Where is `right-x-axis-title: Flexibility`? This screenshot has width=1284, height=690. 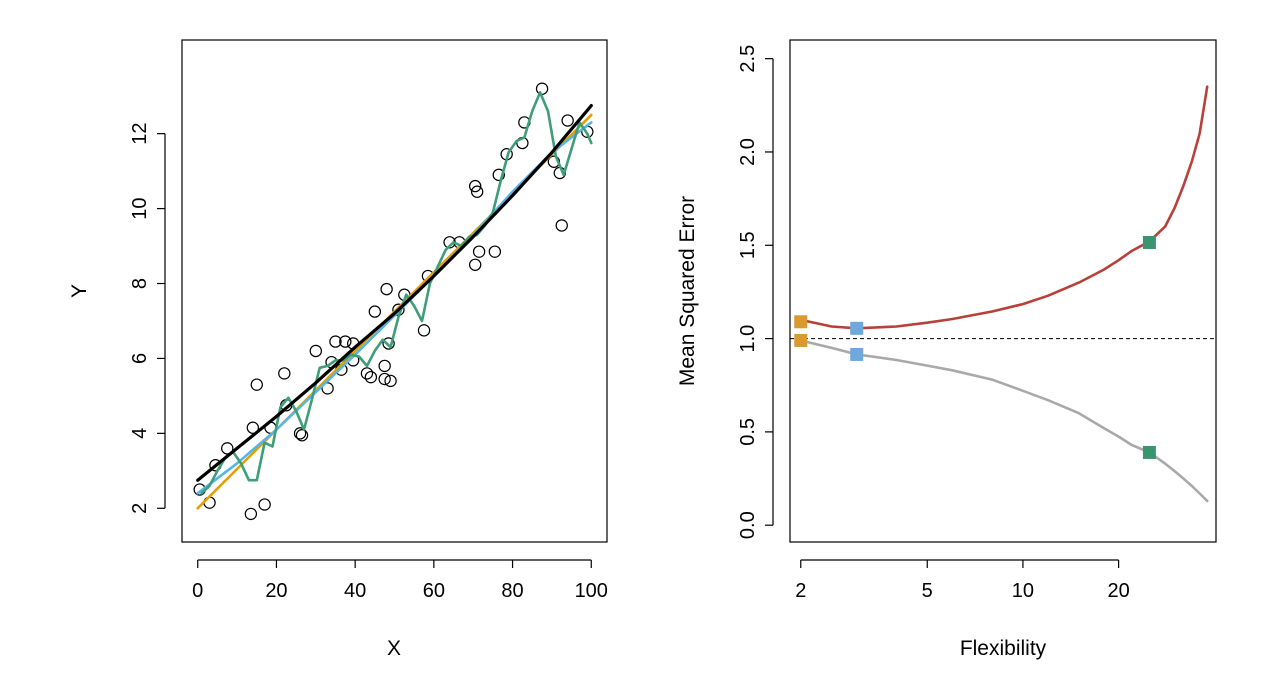 right-x-axis-title: Flexibility is located at coordinates (1003, 648).